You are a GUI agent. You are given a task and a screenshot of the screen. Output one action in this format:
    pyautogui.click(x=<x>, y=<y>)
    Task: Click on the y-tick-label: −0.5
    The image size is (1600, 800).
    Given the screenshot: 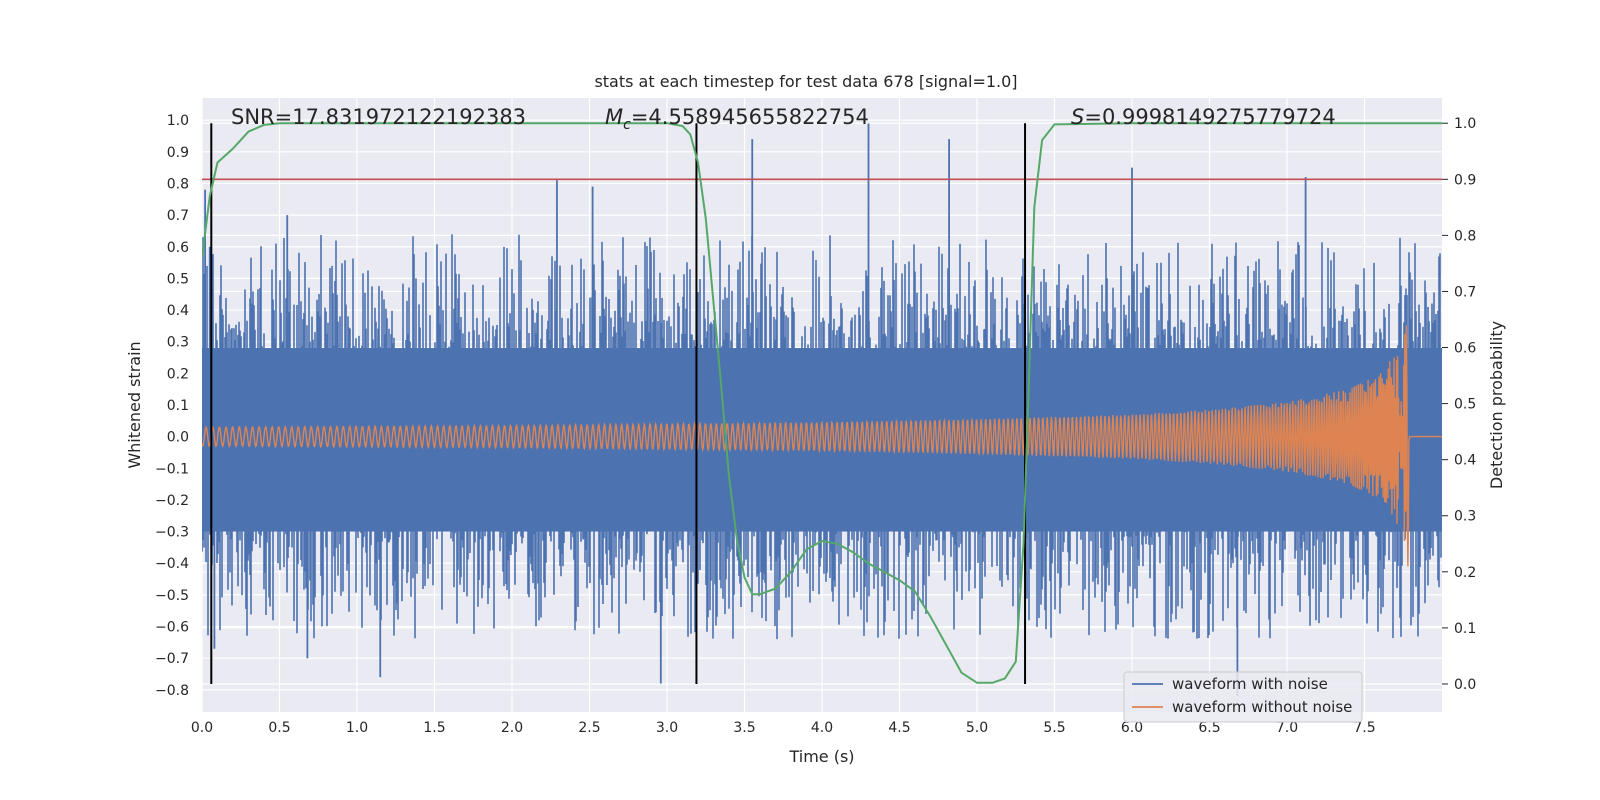 What is the action you would take?
    pyautogui.click(x=172, y=596)
    